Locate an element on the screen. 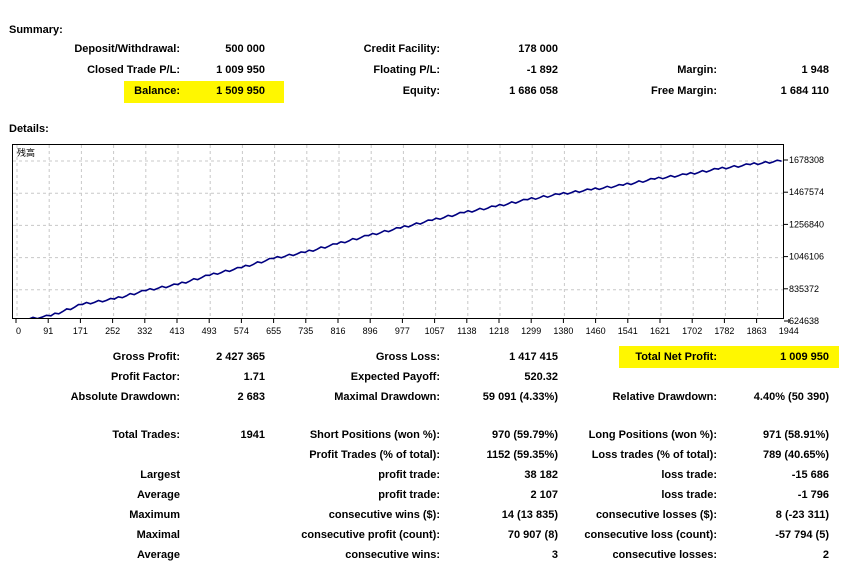  x-tick-label: 655 is located at coordinates (273, 331).